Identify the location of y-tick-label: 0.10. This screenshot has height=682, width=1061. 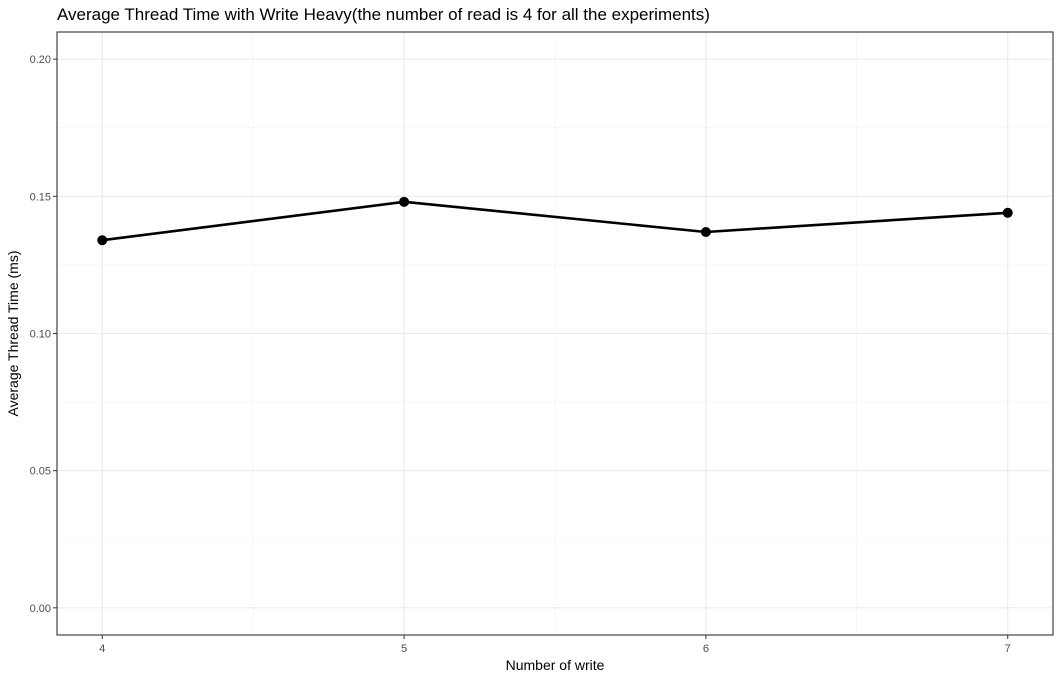
(40, 335).